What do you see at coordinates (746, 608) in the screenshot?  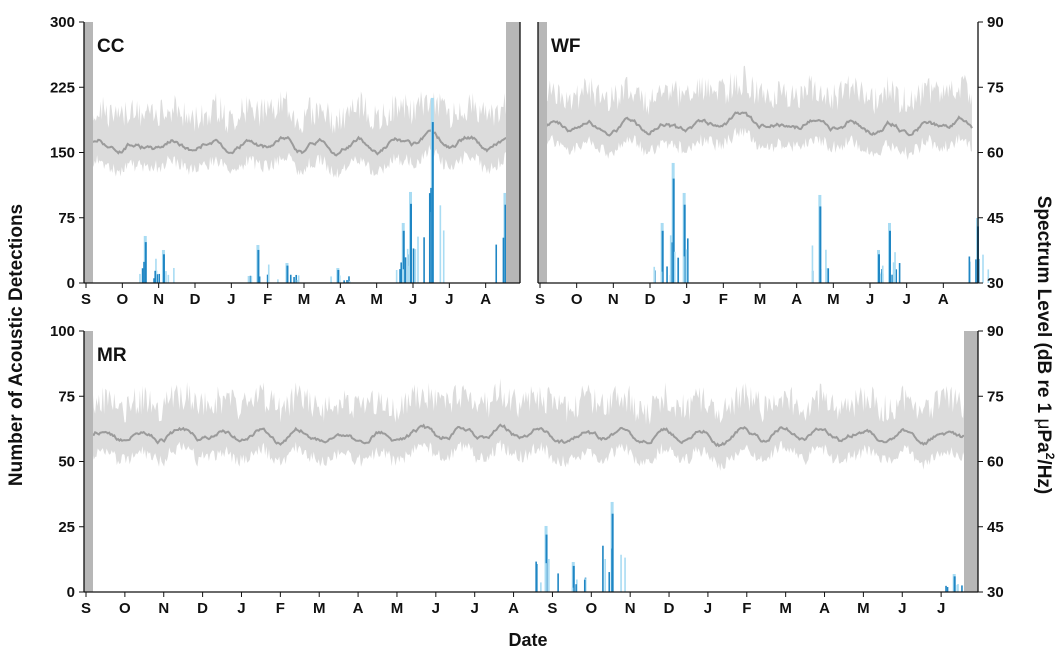 I see `x-tick-label: F` at bounding box center [746, 608].